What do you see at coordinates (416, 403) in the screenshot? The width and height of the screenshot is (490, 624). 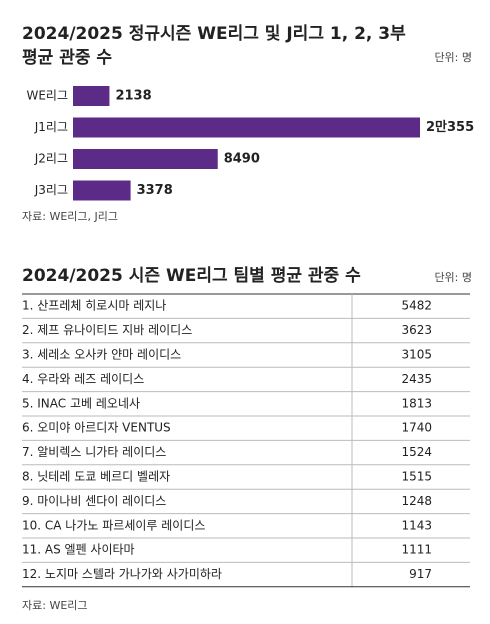 I see `attendance: 1813` at bounding box center [416, 403].